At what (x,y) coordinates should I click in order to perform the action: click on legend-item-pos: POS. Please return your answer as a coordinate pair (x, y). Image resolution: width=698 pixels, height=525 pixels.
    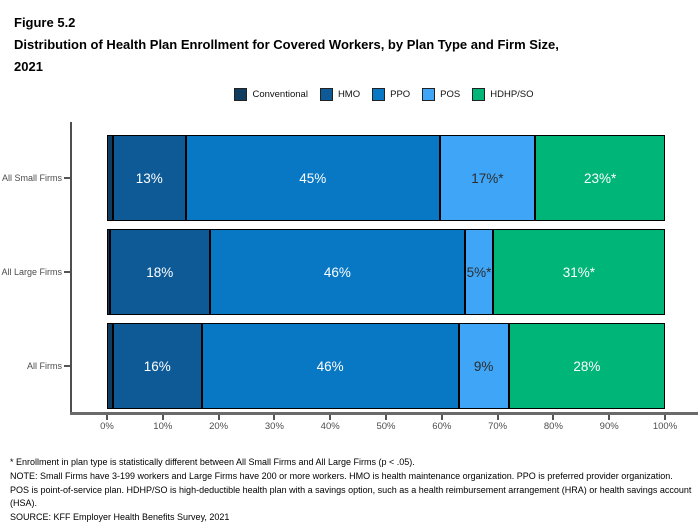
    Looking at the image, I should click on (441, 94).